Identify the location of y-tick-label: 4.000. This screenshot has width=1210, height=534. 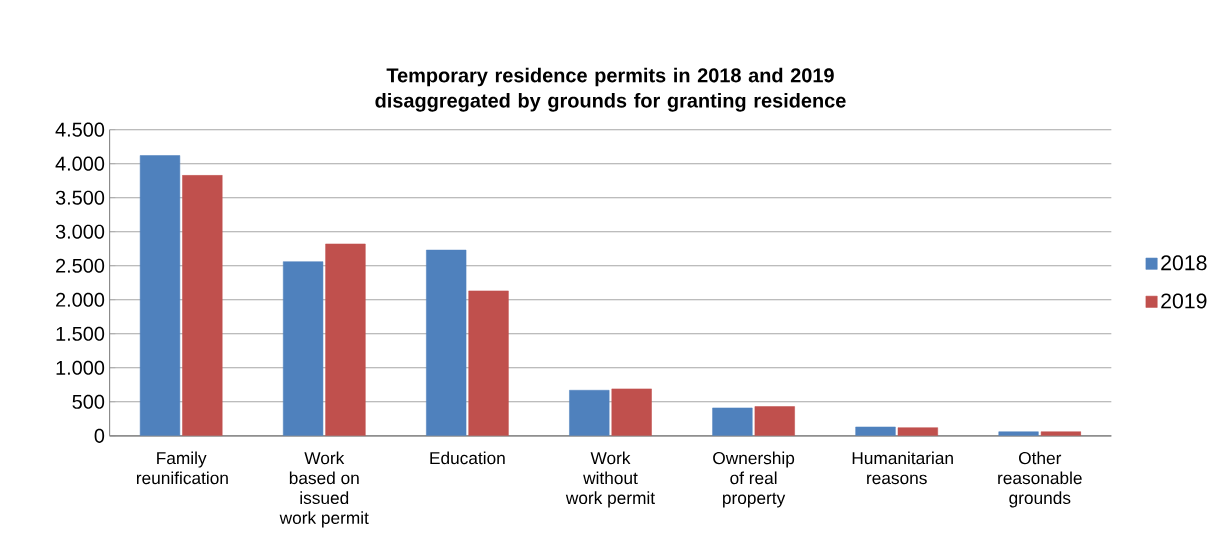
(80, 163).